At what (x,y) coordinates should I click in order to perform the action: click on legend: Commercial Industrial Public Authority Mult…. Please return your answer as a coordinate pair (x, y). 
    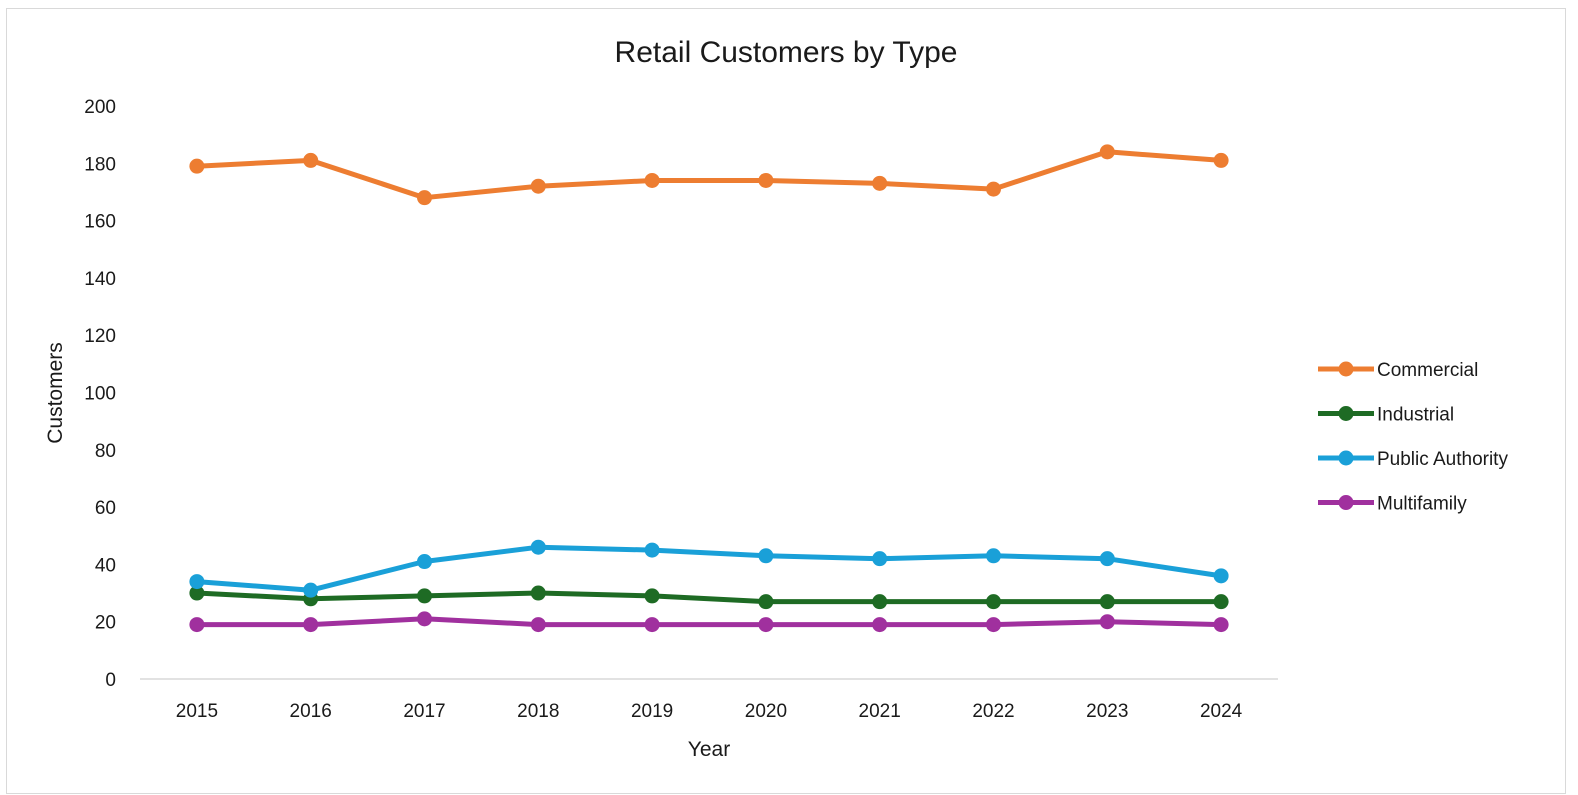
    Looking at the image, I should click on (1413, 437).